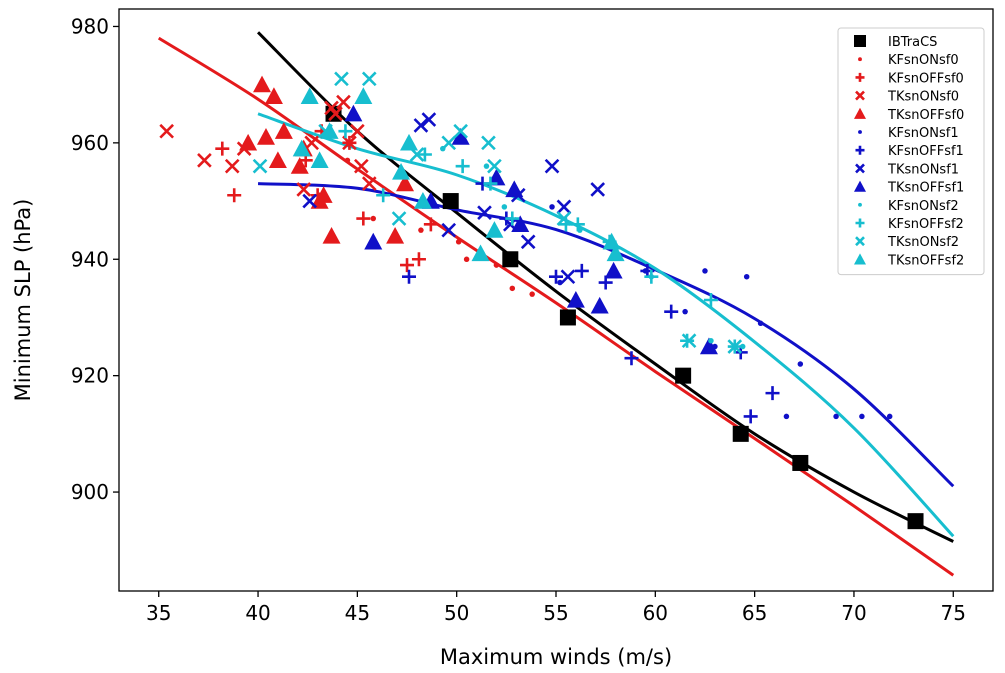 The image size is (1005, 673). I want to click on y-tick-label: 940, so click(90, 259).